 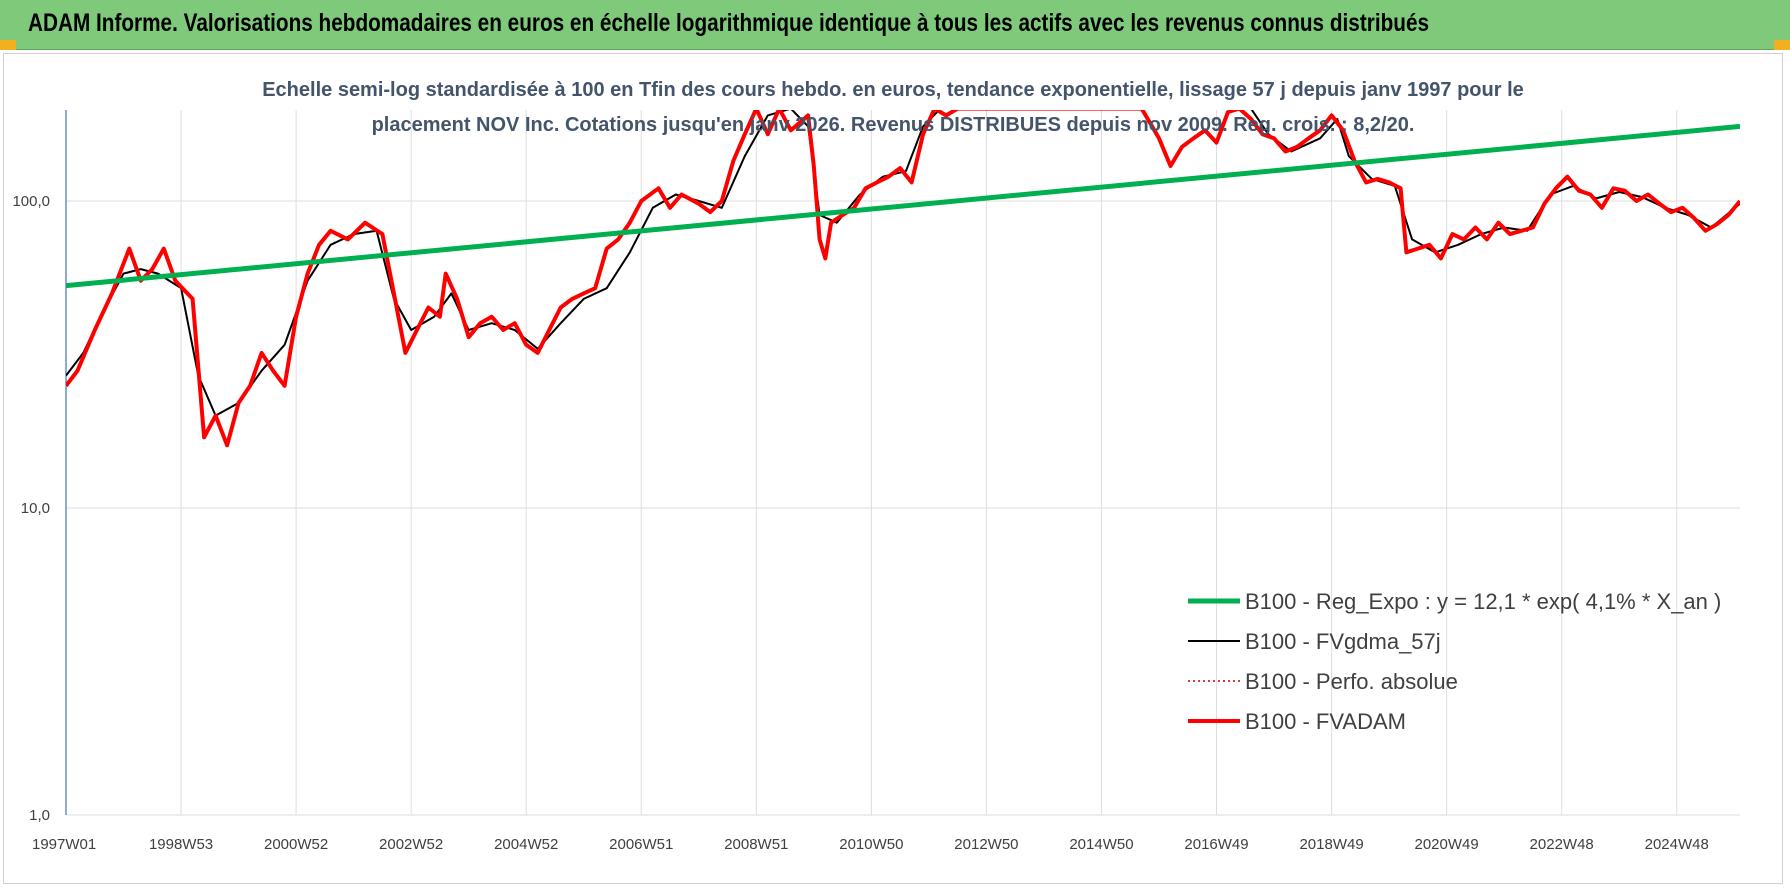 I want to click on legend-label-3: B100 - FVADAM, so click(x=1325, y=721).